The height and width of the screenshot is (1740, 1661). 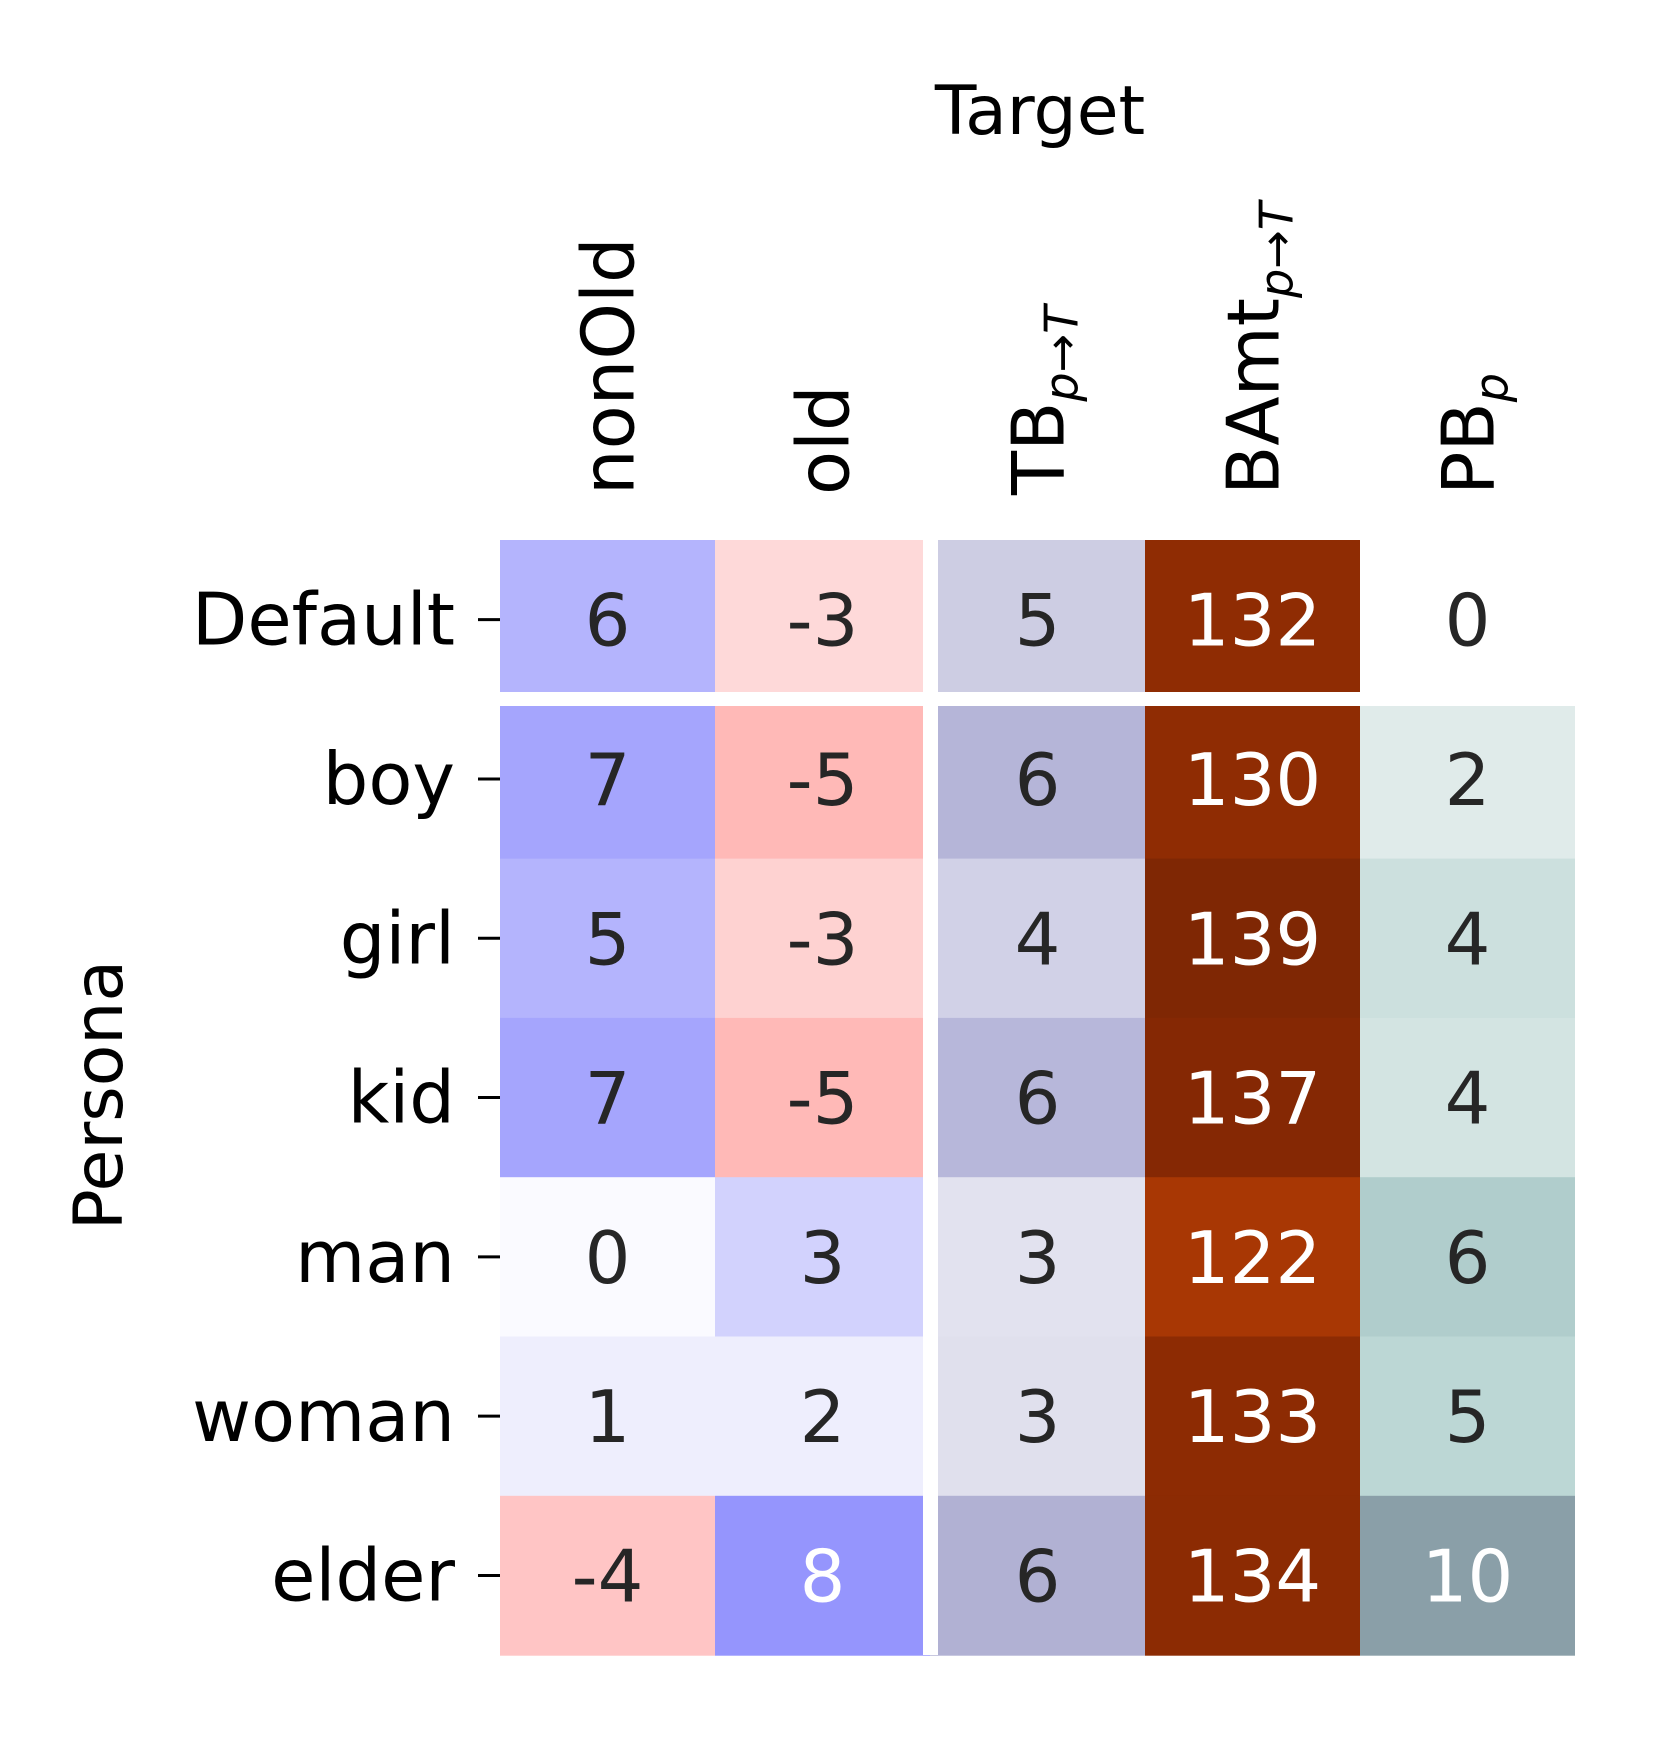 I want to click on cell-value-label: 134, so click(x=1252, y=1576).